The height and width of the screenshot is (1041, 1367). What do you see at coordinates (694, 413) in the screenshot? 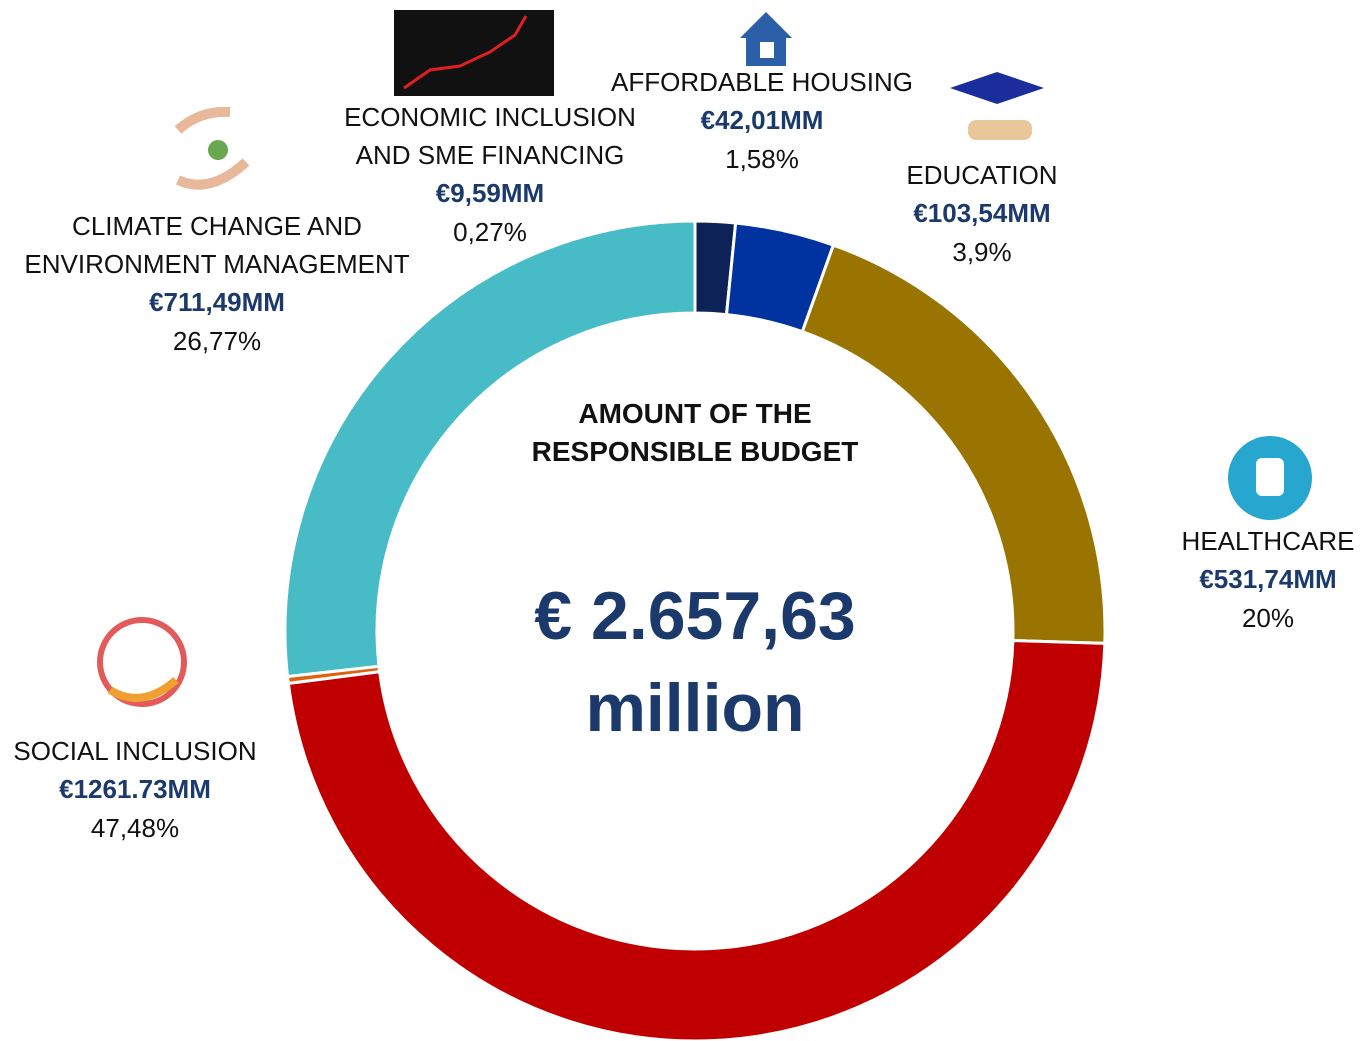
I see `center-title: AMOUNT OF THE` at bounding box center [694, 413].